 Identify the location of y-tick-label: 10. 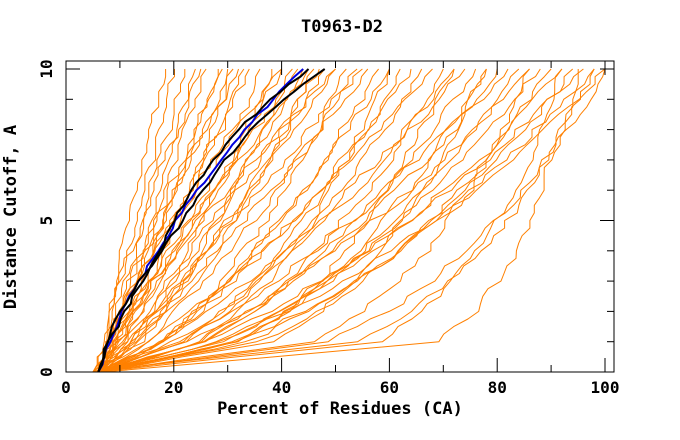
(46, 68).